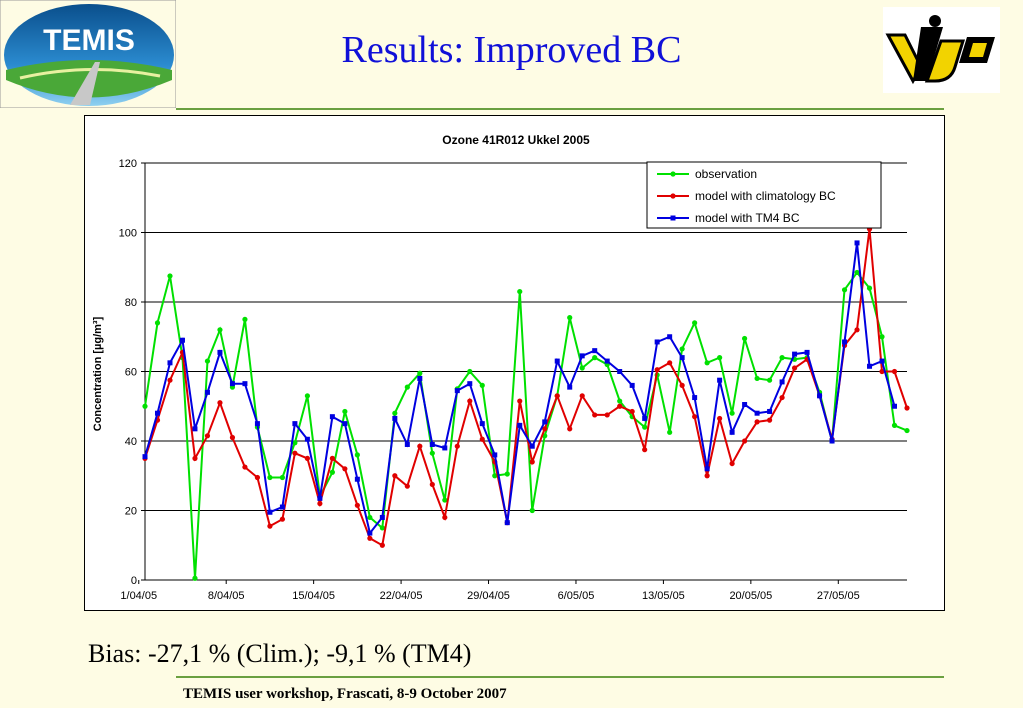 Image resolution: width=1023 pixels, height=708 pixels. Describe the element at coordinates (128, 234) in the screenshot. I see `y-tick-label: 100` at that location.